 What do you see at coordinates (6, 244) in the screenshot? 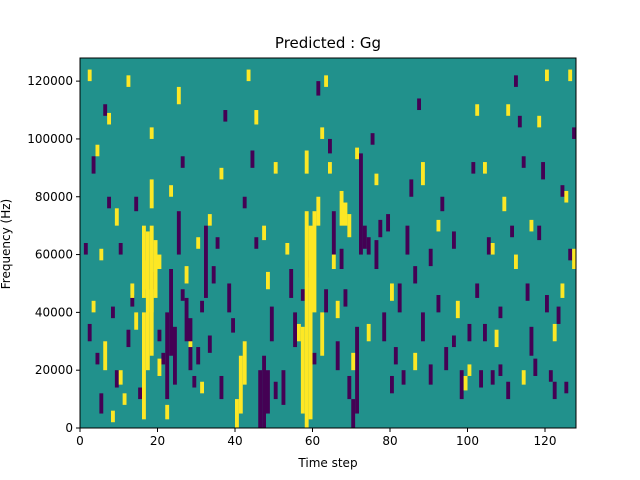
I see `y-axis-label: Frequency (Hz)` at bounding box center [6, 244].